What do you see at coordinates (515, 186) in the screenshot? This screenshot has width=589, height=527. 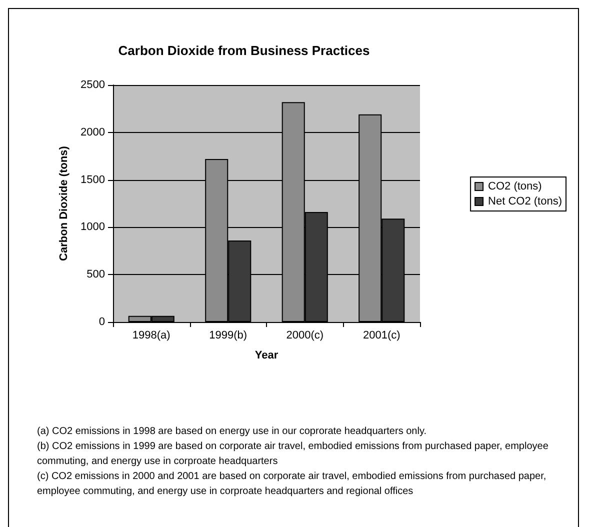 I see `legend-label: CO2 (tons)` at bounding box center [515, 186].